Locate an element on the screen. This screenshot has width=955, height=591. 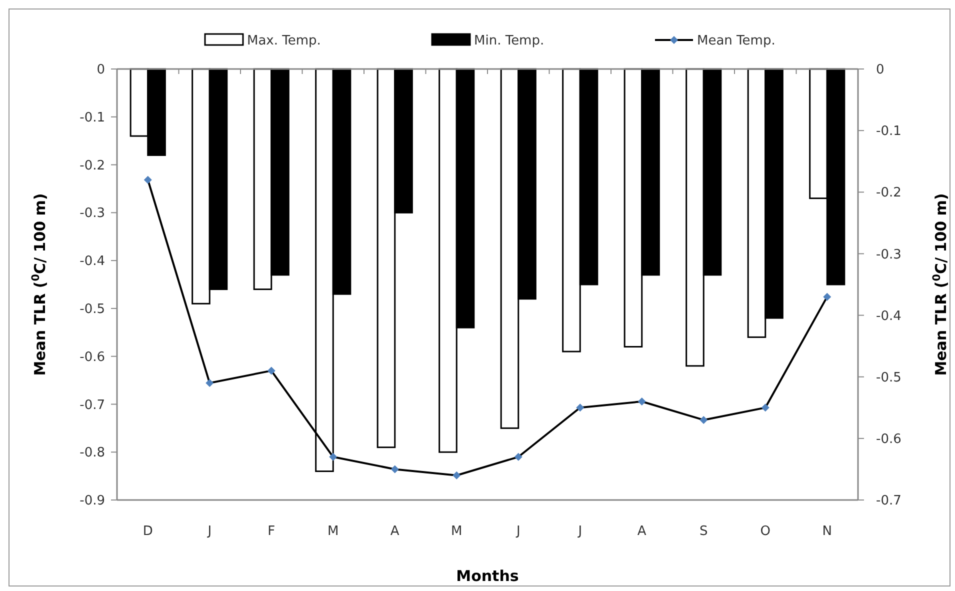
legend-label: Max. Temp. is located at coordinates (284, 41).